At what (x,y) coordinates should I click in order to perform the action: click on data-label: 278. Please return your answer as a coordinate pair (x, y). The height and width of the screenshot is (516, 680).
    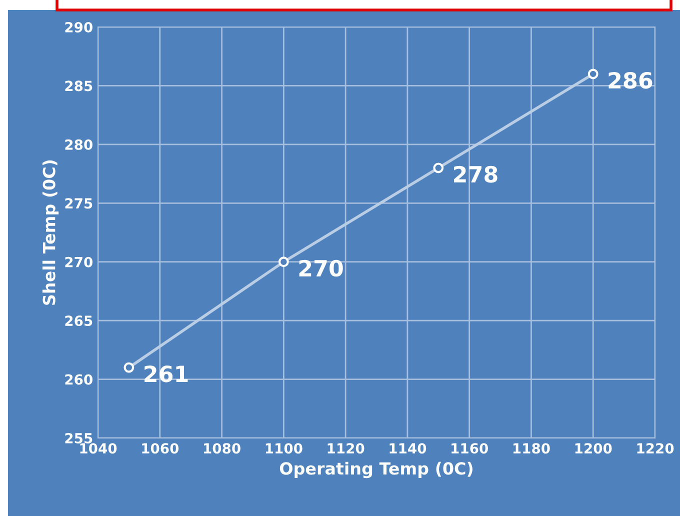
    Looking at the image, I should click on (476, 174).